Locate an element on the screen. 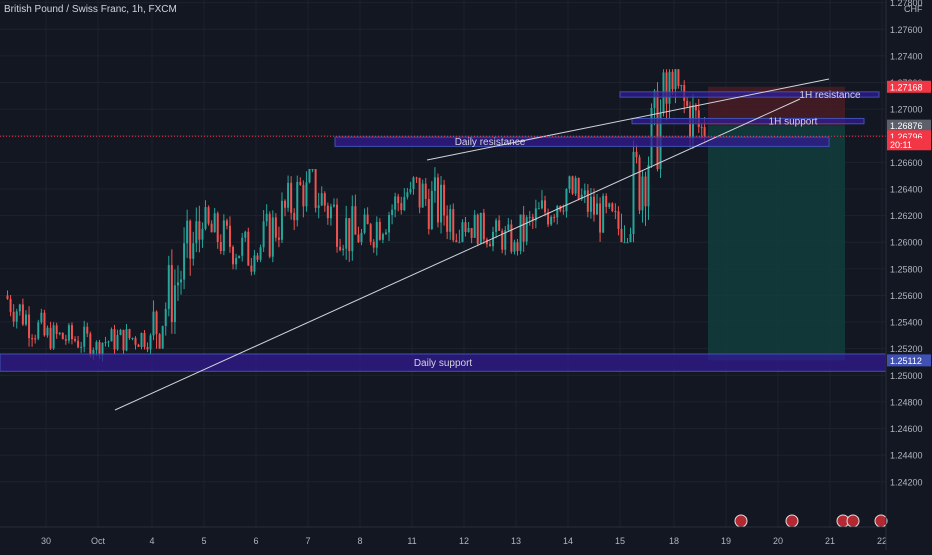 The height and width of the screenshot is (555, 932). y-tick-label: 1.24400 is located at coordinates (906, 456).